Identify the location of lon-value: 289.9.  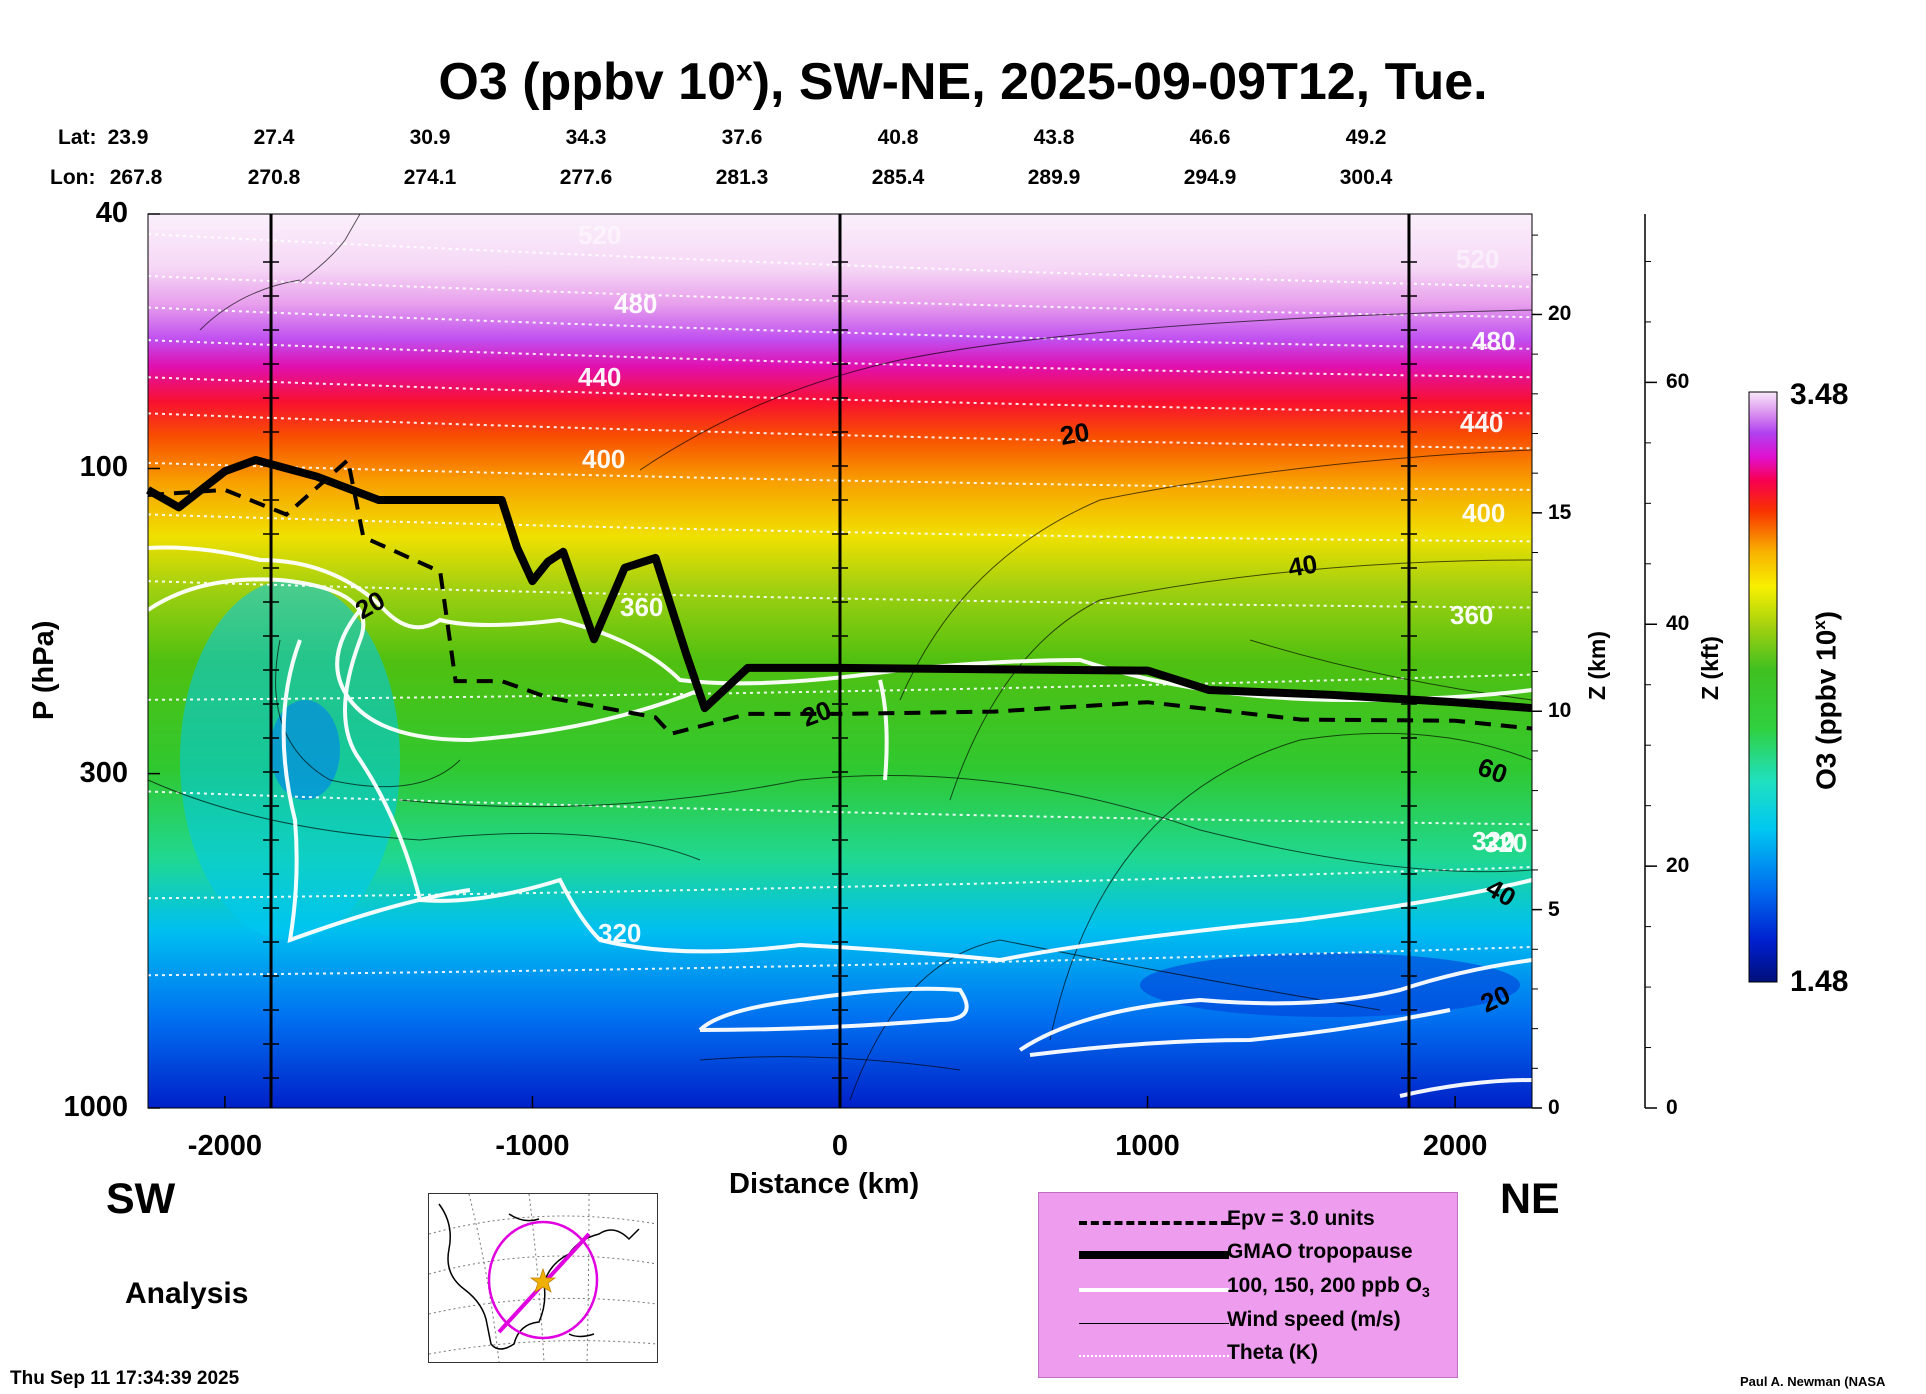
(1054, 177).